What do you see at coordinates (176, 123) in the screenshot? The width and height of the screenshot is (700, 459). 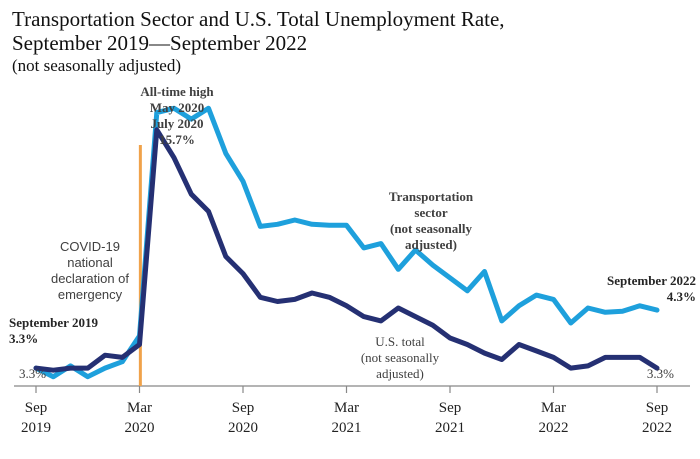 I see `peak-annotation: July 2020` at bounding box center [176, 123].